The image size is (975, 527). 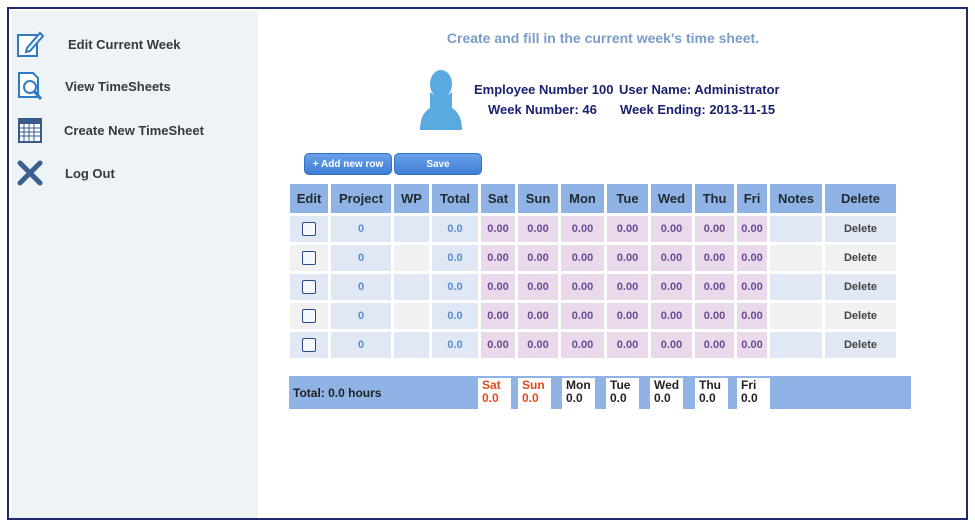 I want to click on column-header-tue: Tue, so click(x=627, y=198).